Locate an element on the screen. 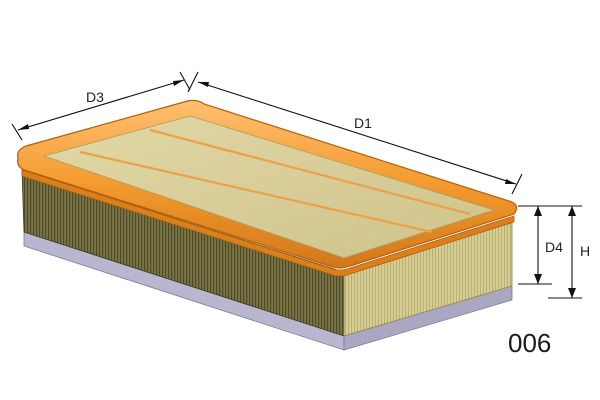 This screenshot has width=600, height=400. dimension-h is located at coordinates (565, 252).